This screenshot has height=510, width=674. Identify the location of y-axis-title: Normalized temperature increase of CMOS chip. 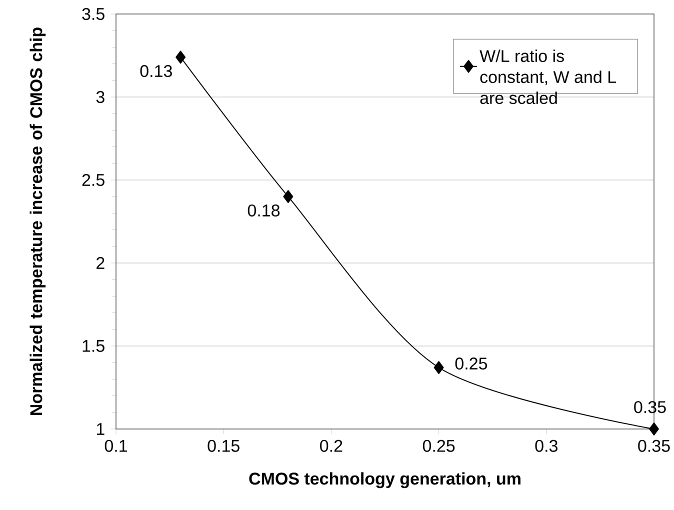
(38, 221).